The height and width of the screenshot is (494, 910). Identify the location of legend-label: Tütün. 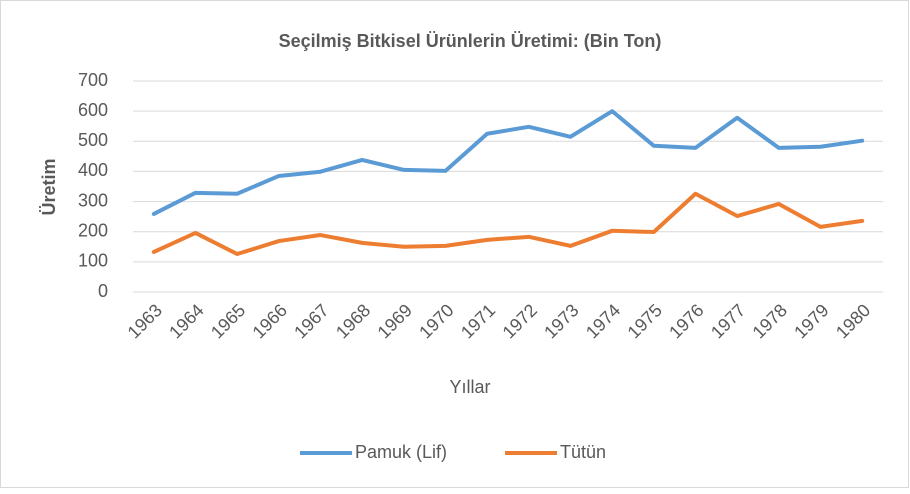
(583, 452).